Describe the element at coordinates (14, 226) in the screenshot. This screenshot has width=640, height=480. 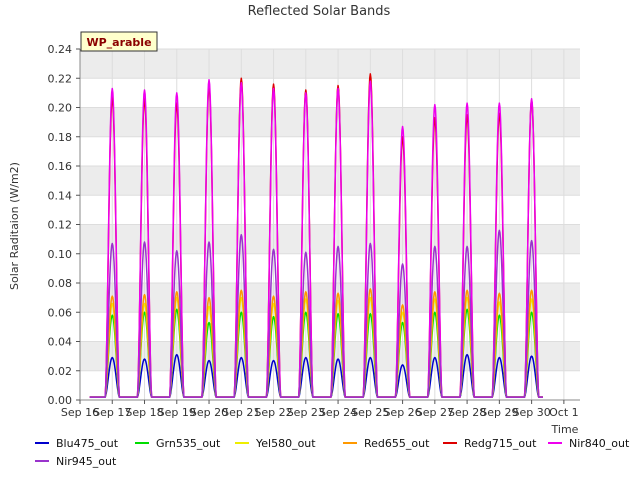
I see `y-axis-label: Solar Raditaion (W/m2)` at that location.